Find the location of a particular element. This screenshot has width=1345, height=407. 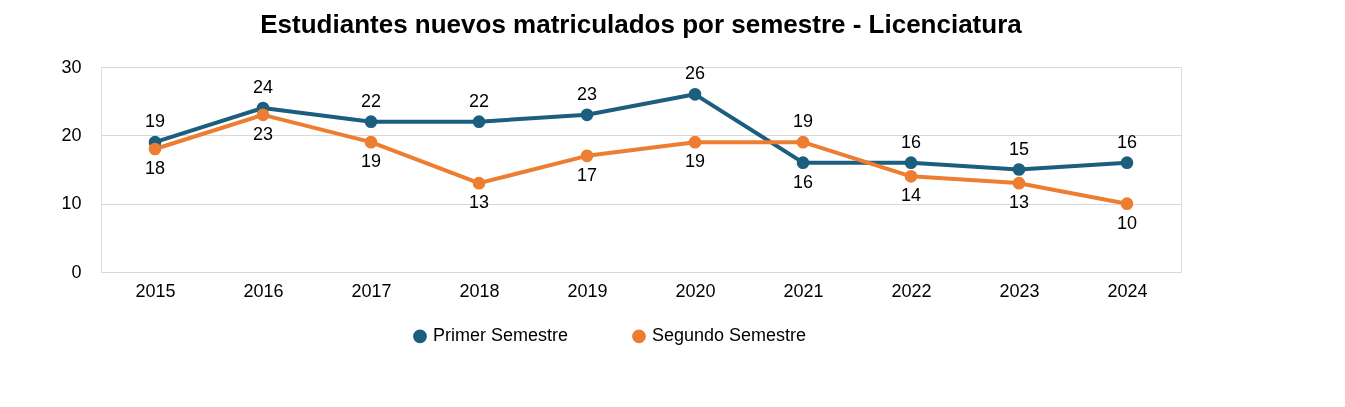

x-tick-label: 2018 is located at coordinates (479, 290).